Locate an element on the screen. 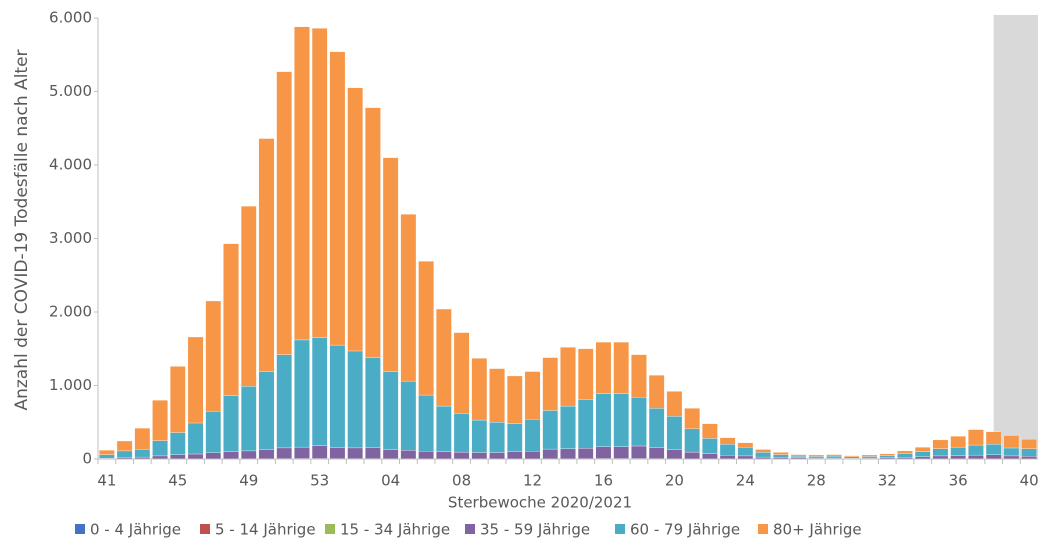  legend-label: 35 - 59 Jährige is located at coordinates (535, 530).